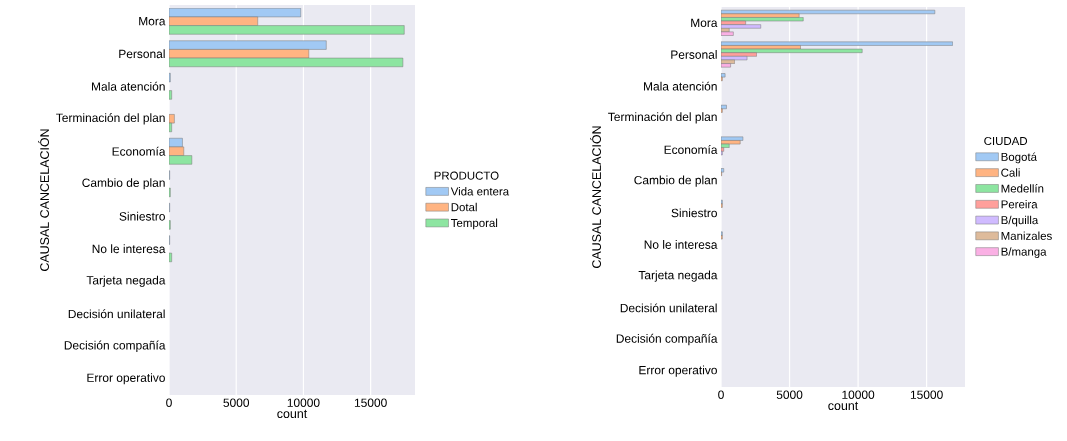  I want to click on legend-label: Bogotá, so click(1019, 158).